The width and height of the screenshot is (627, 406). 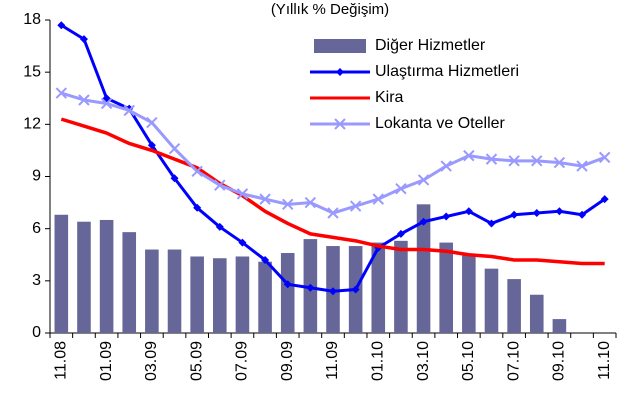 What do you see at coordinates (440, 123) in the screenshot?
I see `legend-label: Lokanta ve Oteller` at bounding box center [440, 123].